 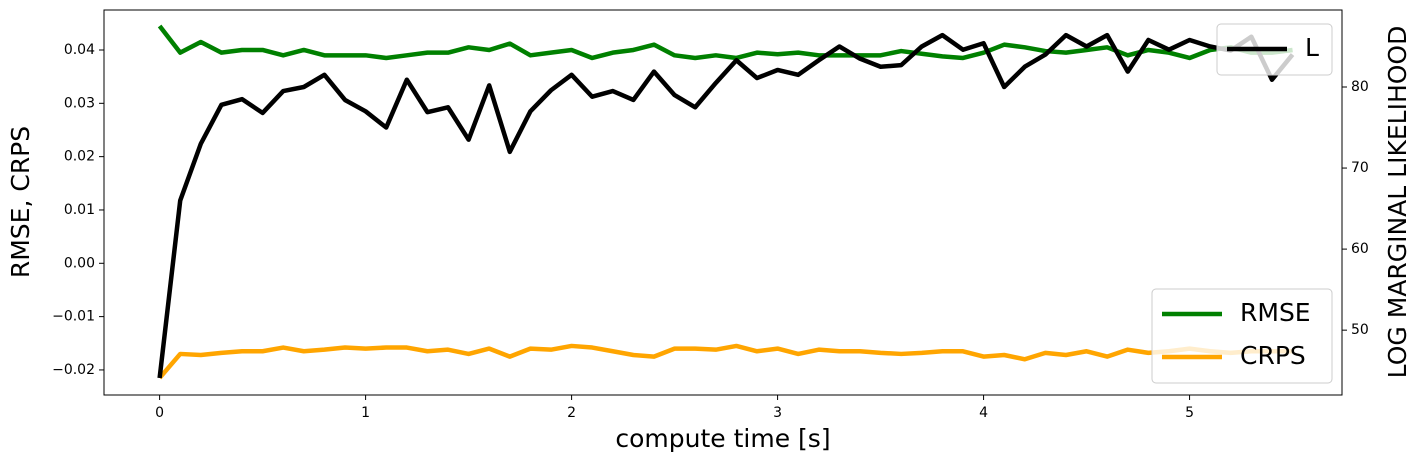 I want to click on legend-label: CRPS, so click(x=1273, y=355).